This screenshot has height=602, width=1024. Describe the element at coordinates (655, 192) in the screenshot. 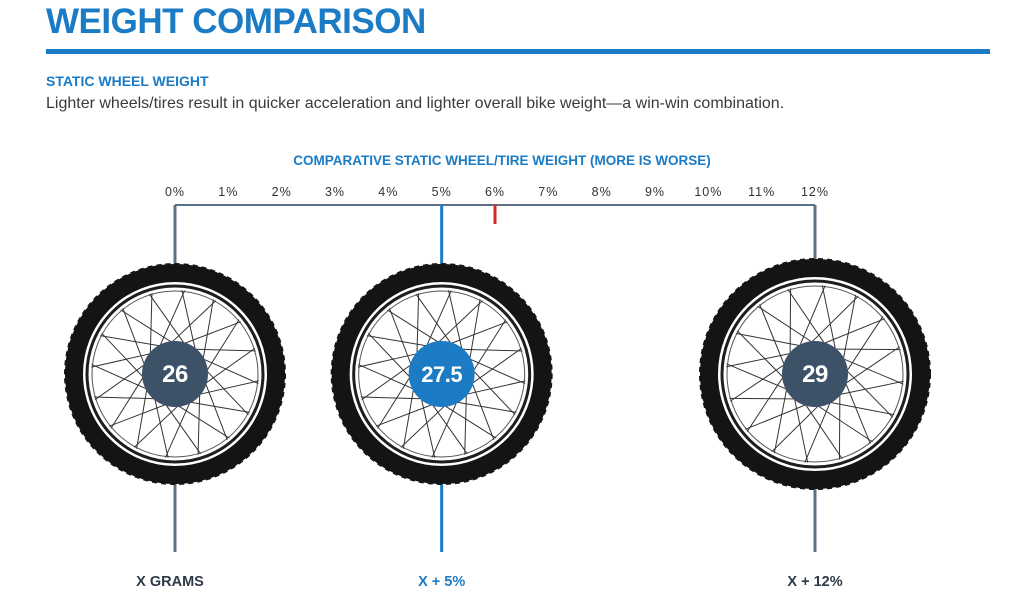

I see `tick-label: 9%` at that location.